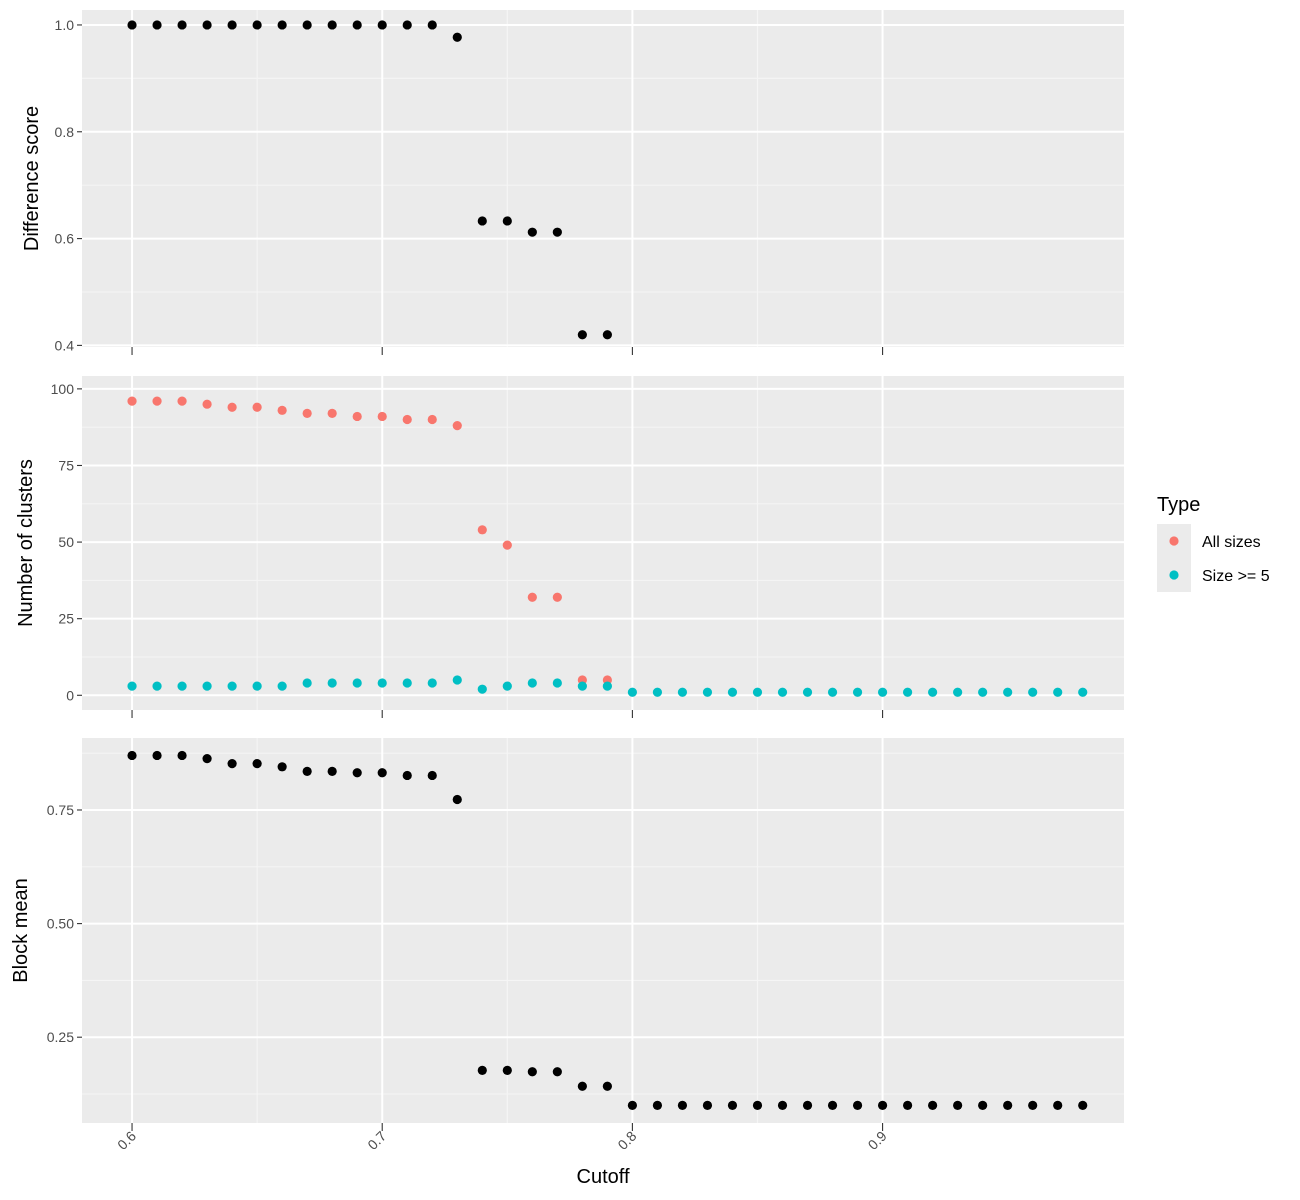  I want to click on x-tick-label: 0.6, so click(126, 1140).